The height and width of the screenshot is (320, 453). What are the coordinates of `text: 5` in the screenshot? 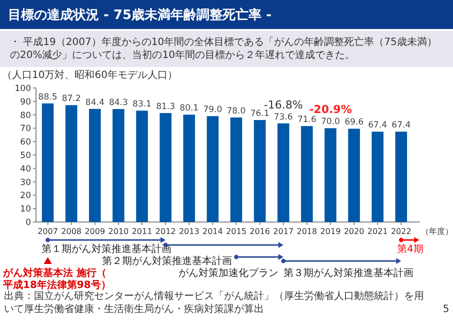 It's located at (446, 309).